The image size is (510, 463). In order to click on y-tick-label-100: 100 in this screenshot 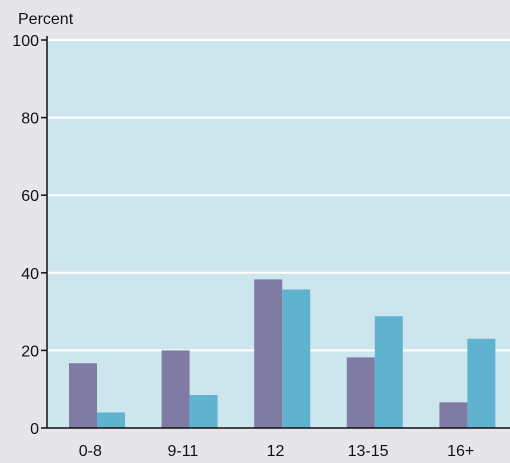, I will do `click(25, 41)`.